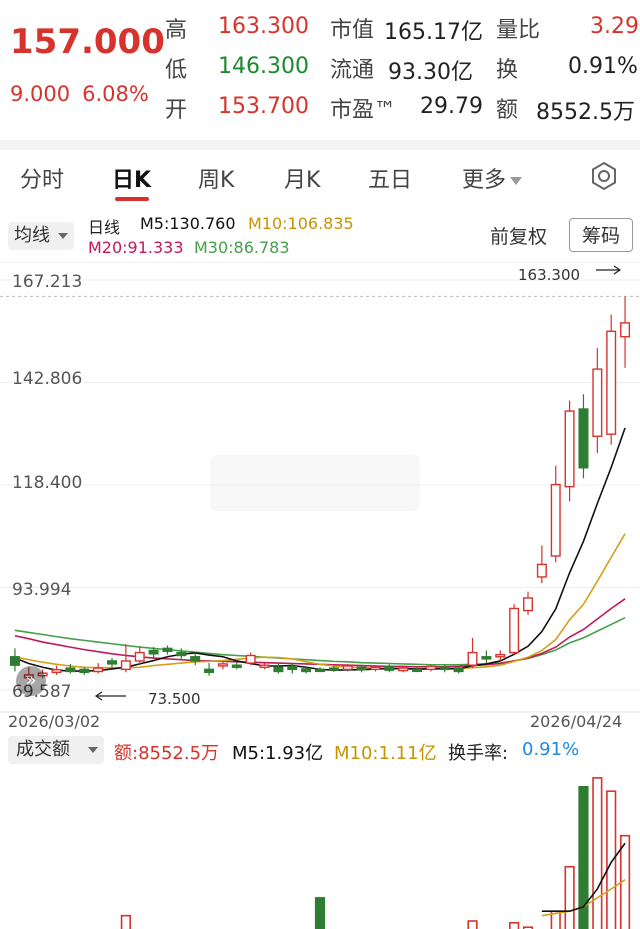 The height and width of the screenshot is (929, 640). What do you see at coordinates (263, 106) in the screenshot?
I see `open-value: 153.700` at bounding box center [263, 106].